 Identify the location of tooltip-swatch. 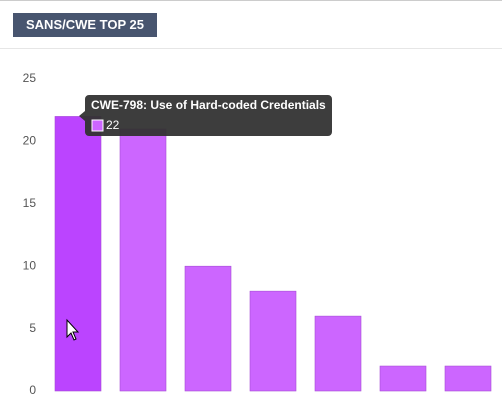
(97, 125).